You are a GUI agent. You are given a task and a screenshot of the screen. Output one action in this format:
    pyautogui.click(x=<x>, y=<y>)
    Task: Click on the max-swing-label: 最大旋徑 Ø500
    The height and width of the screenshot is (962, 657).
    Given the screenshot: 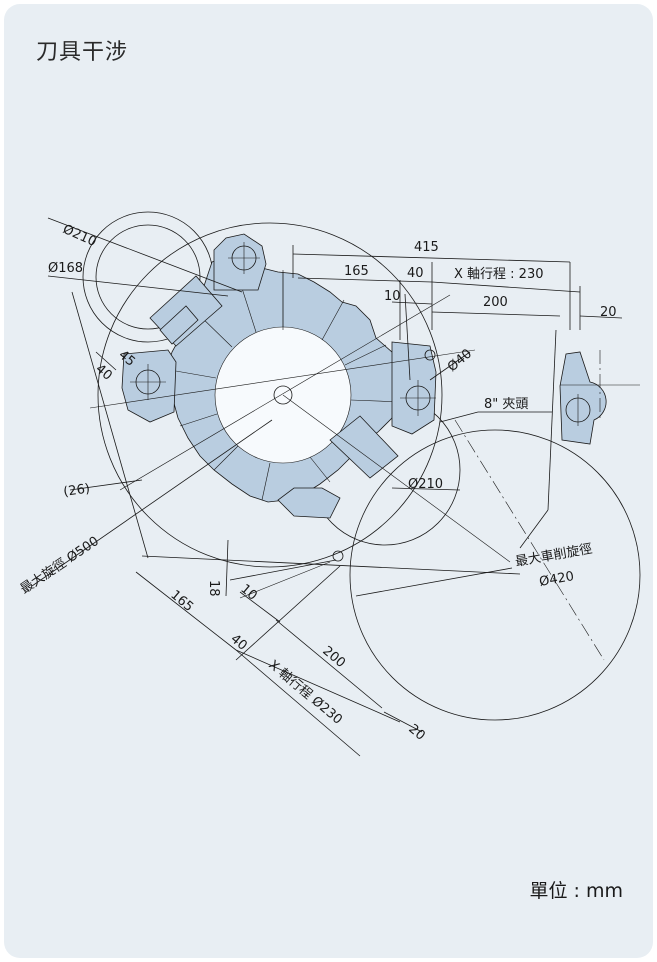 What is the action you would take?
    pyautogui.click(x=60, y=565)
    